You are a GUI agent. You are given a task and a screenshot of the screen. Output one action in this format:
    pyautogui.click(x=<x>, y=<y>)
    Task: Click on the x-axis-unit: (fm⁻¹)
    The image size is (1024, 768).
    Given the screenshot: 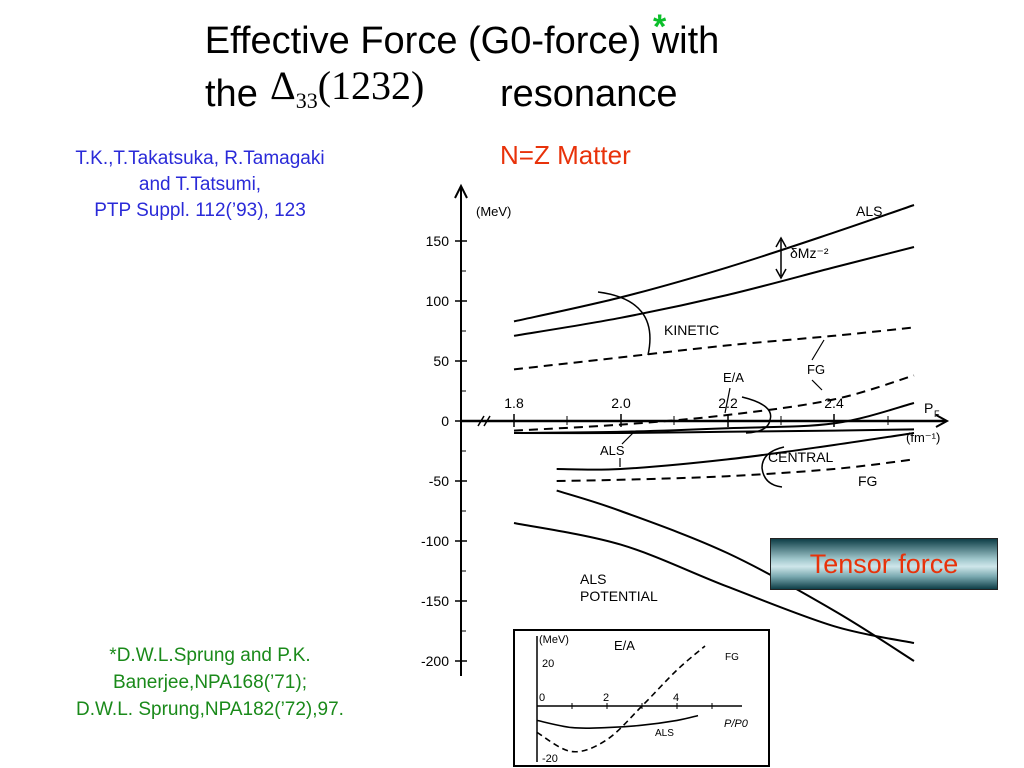 What is the action you would take?
    pyautogui.click(x=923, y=437)
    